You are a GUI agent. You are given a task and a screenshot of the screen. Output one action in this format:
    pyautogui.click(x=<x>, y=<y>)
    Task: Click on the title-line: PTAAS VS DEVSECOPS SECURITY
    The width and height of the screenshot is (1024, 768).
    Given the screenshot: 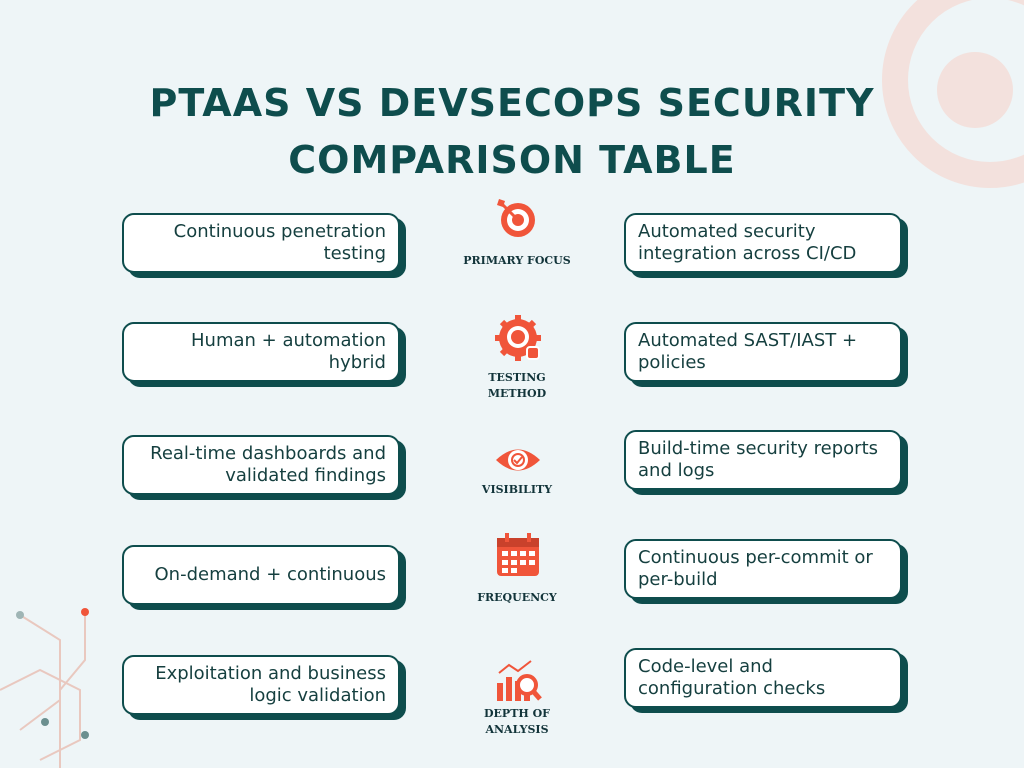 What is the action you would take?
    pyautogui.click(x=512, y=103)
    